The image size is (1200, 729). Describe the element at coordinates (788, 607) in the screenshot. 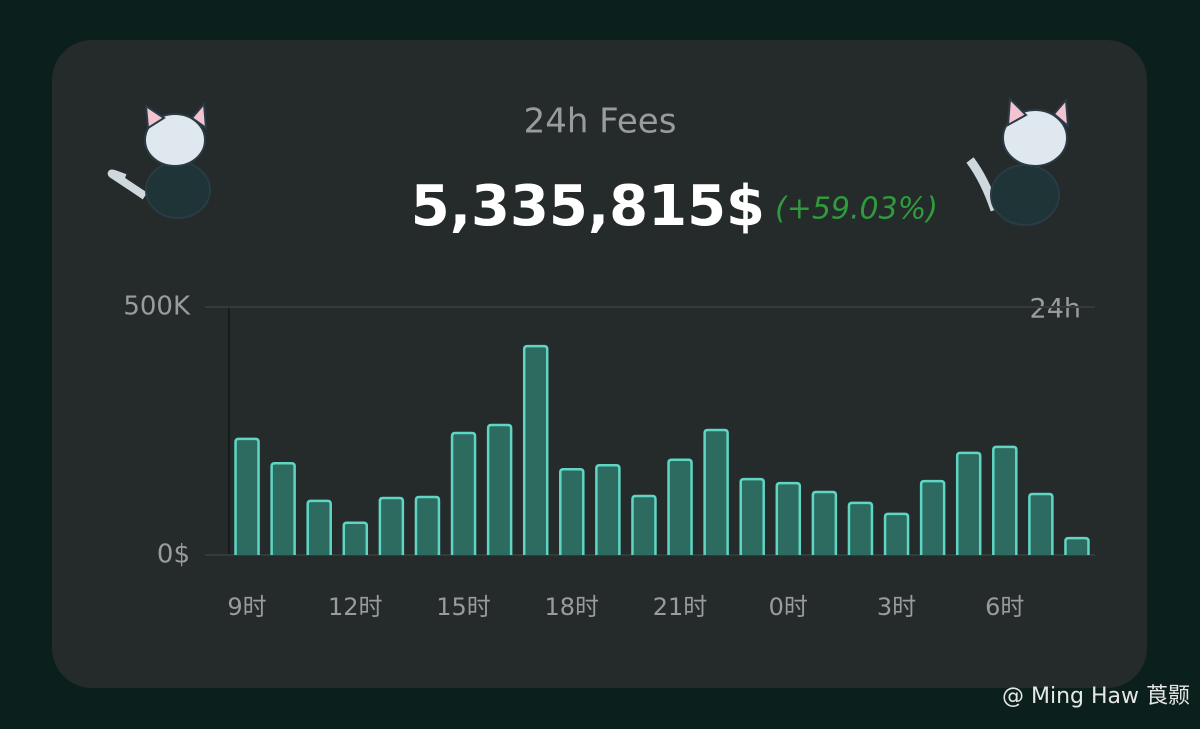

I see `x-tick-label: 0时` at that location.